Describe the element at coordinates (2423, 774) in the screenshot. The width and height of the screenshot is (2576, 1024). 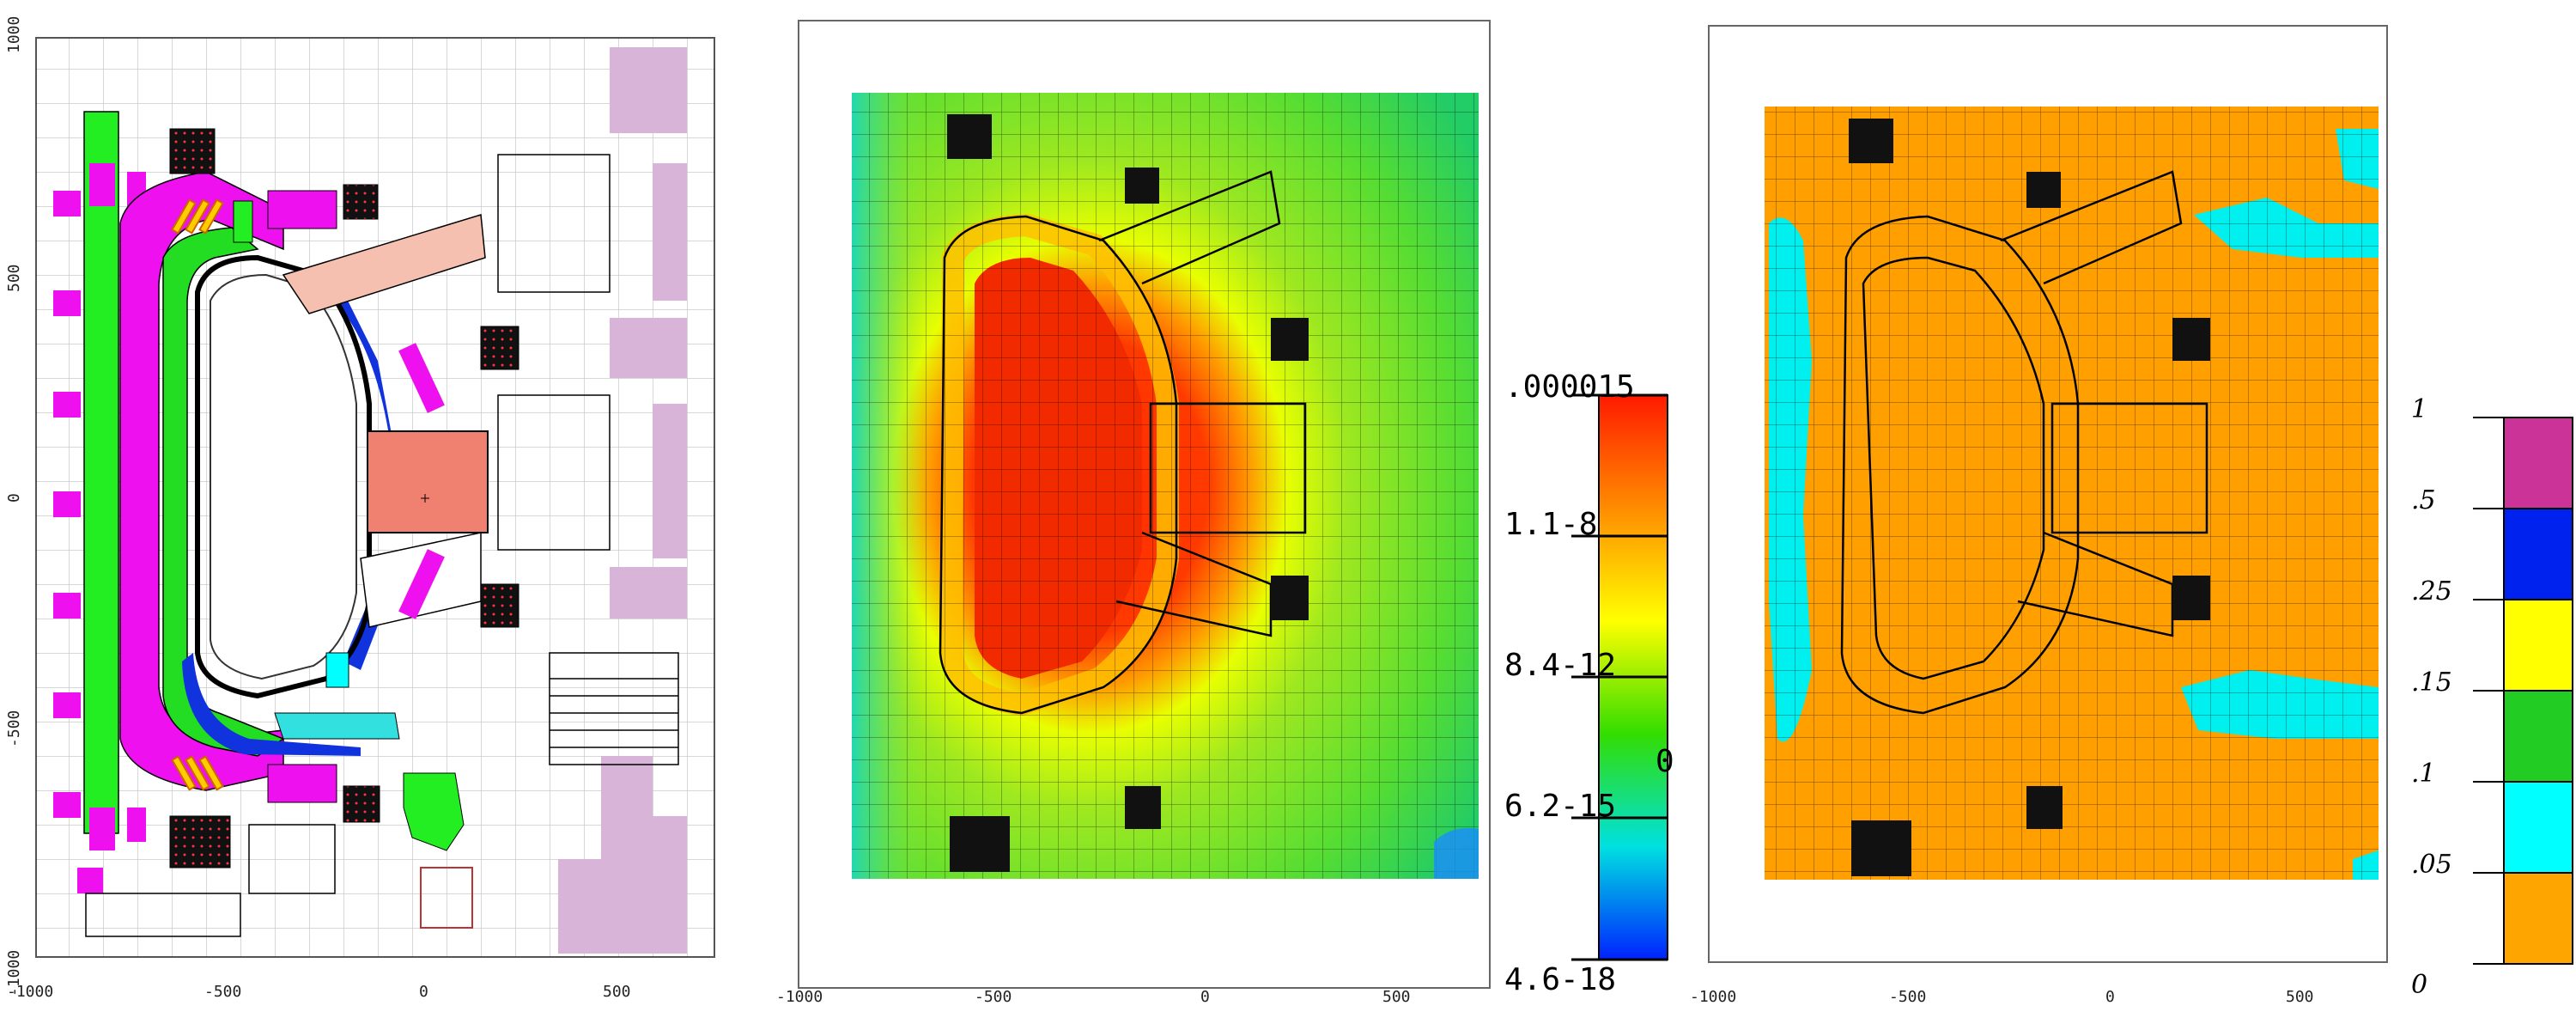
I see `legend-label: .1` at that location.